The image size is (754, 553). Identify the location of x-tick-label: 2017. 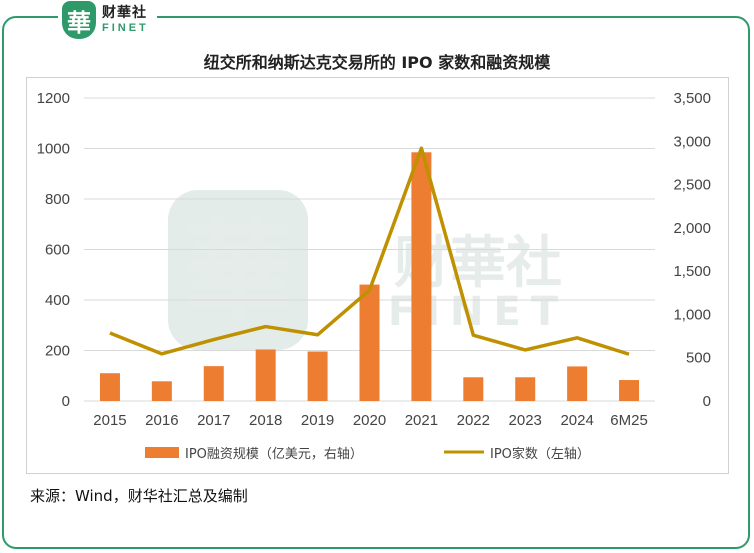
(213, 420).